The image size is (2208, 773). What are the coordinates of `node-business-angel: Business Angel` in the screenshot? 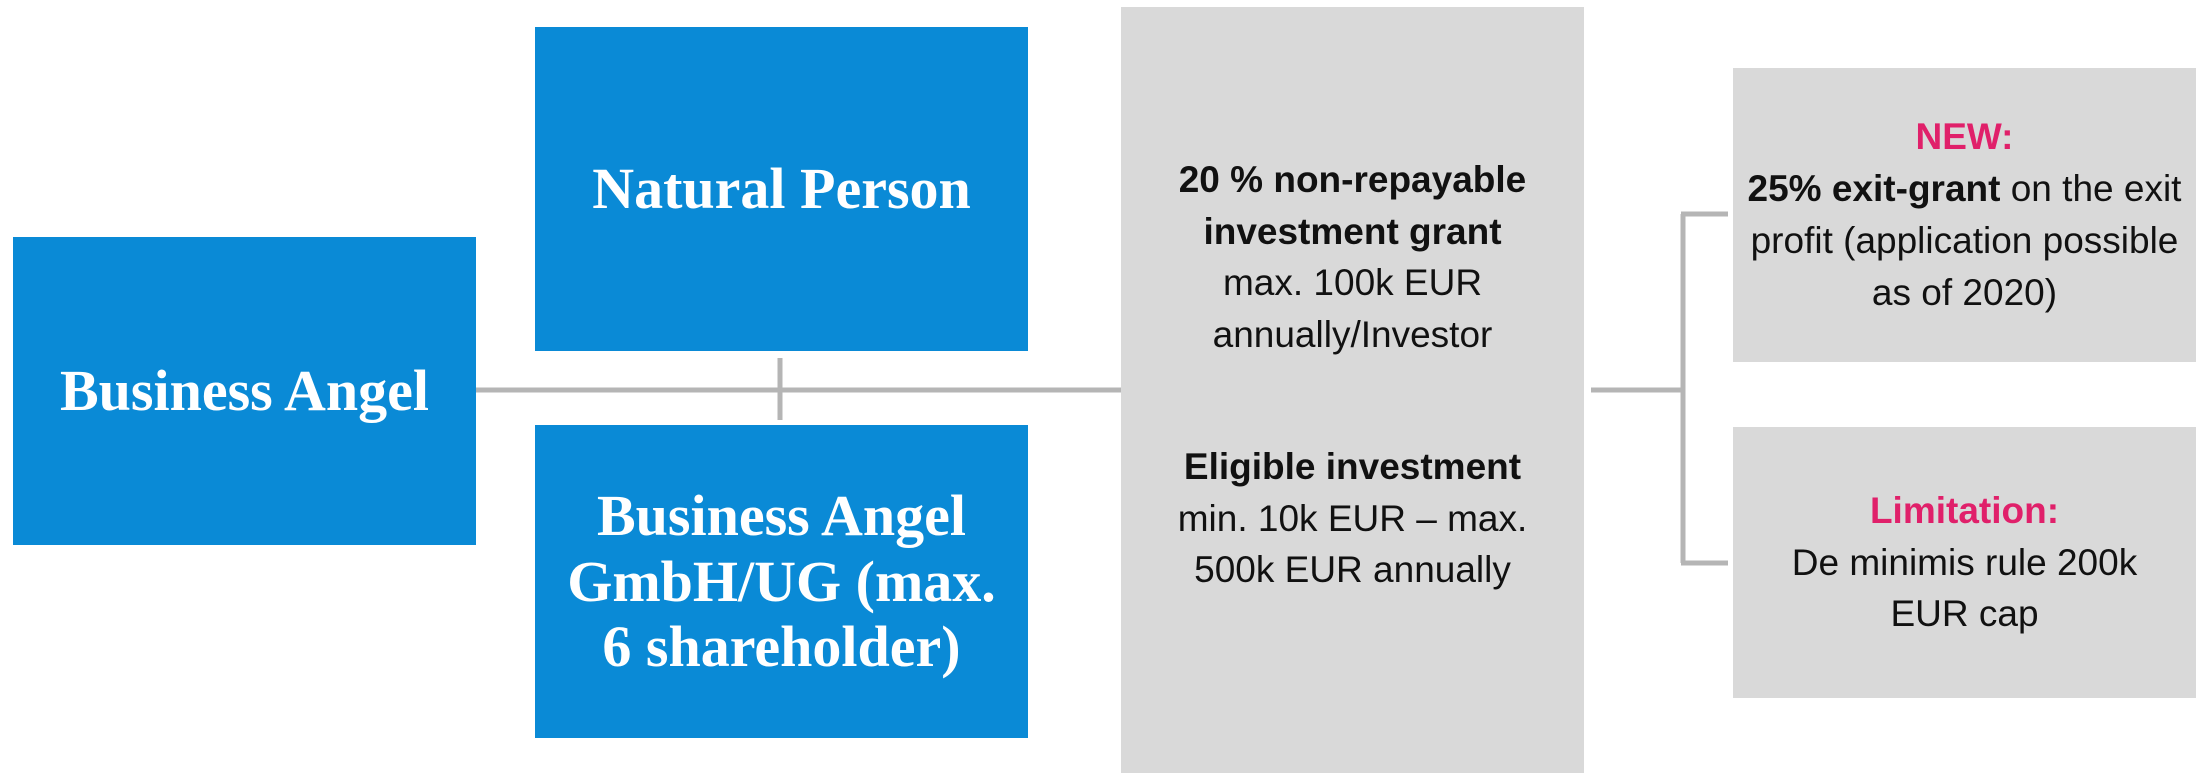 It's located at (244, 391).